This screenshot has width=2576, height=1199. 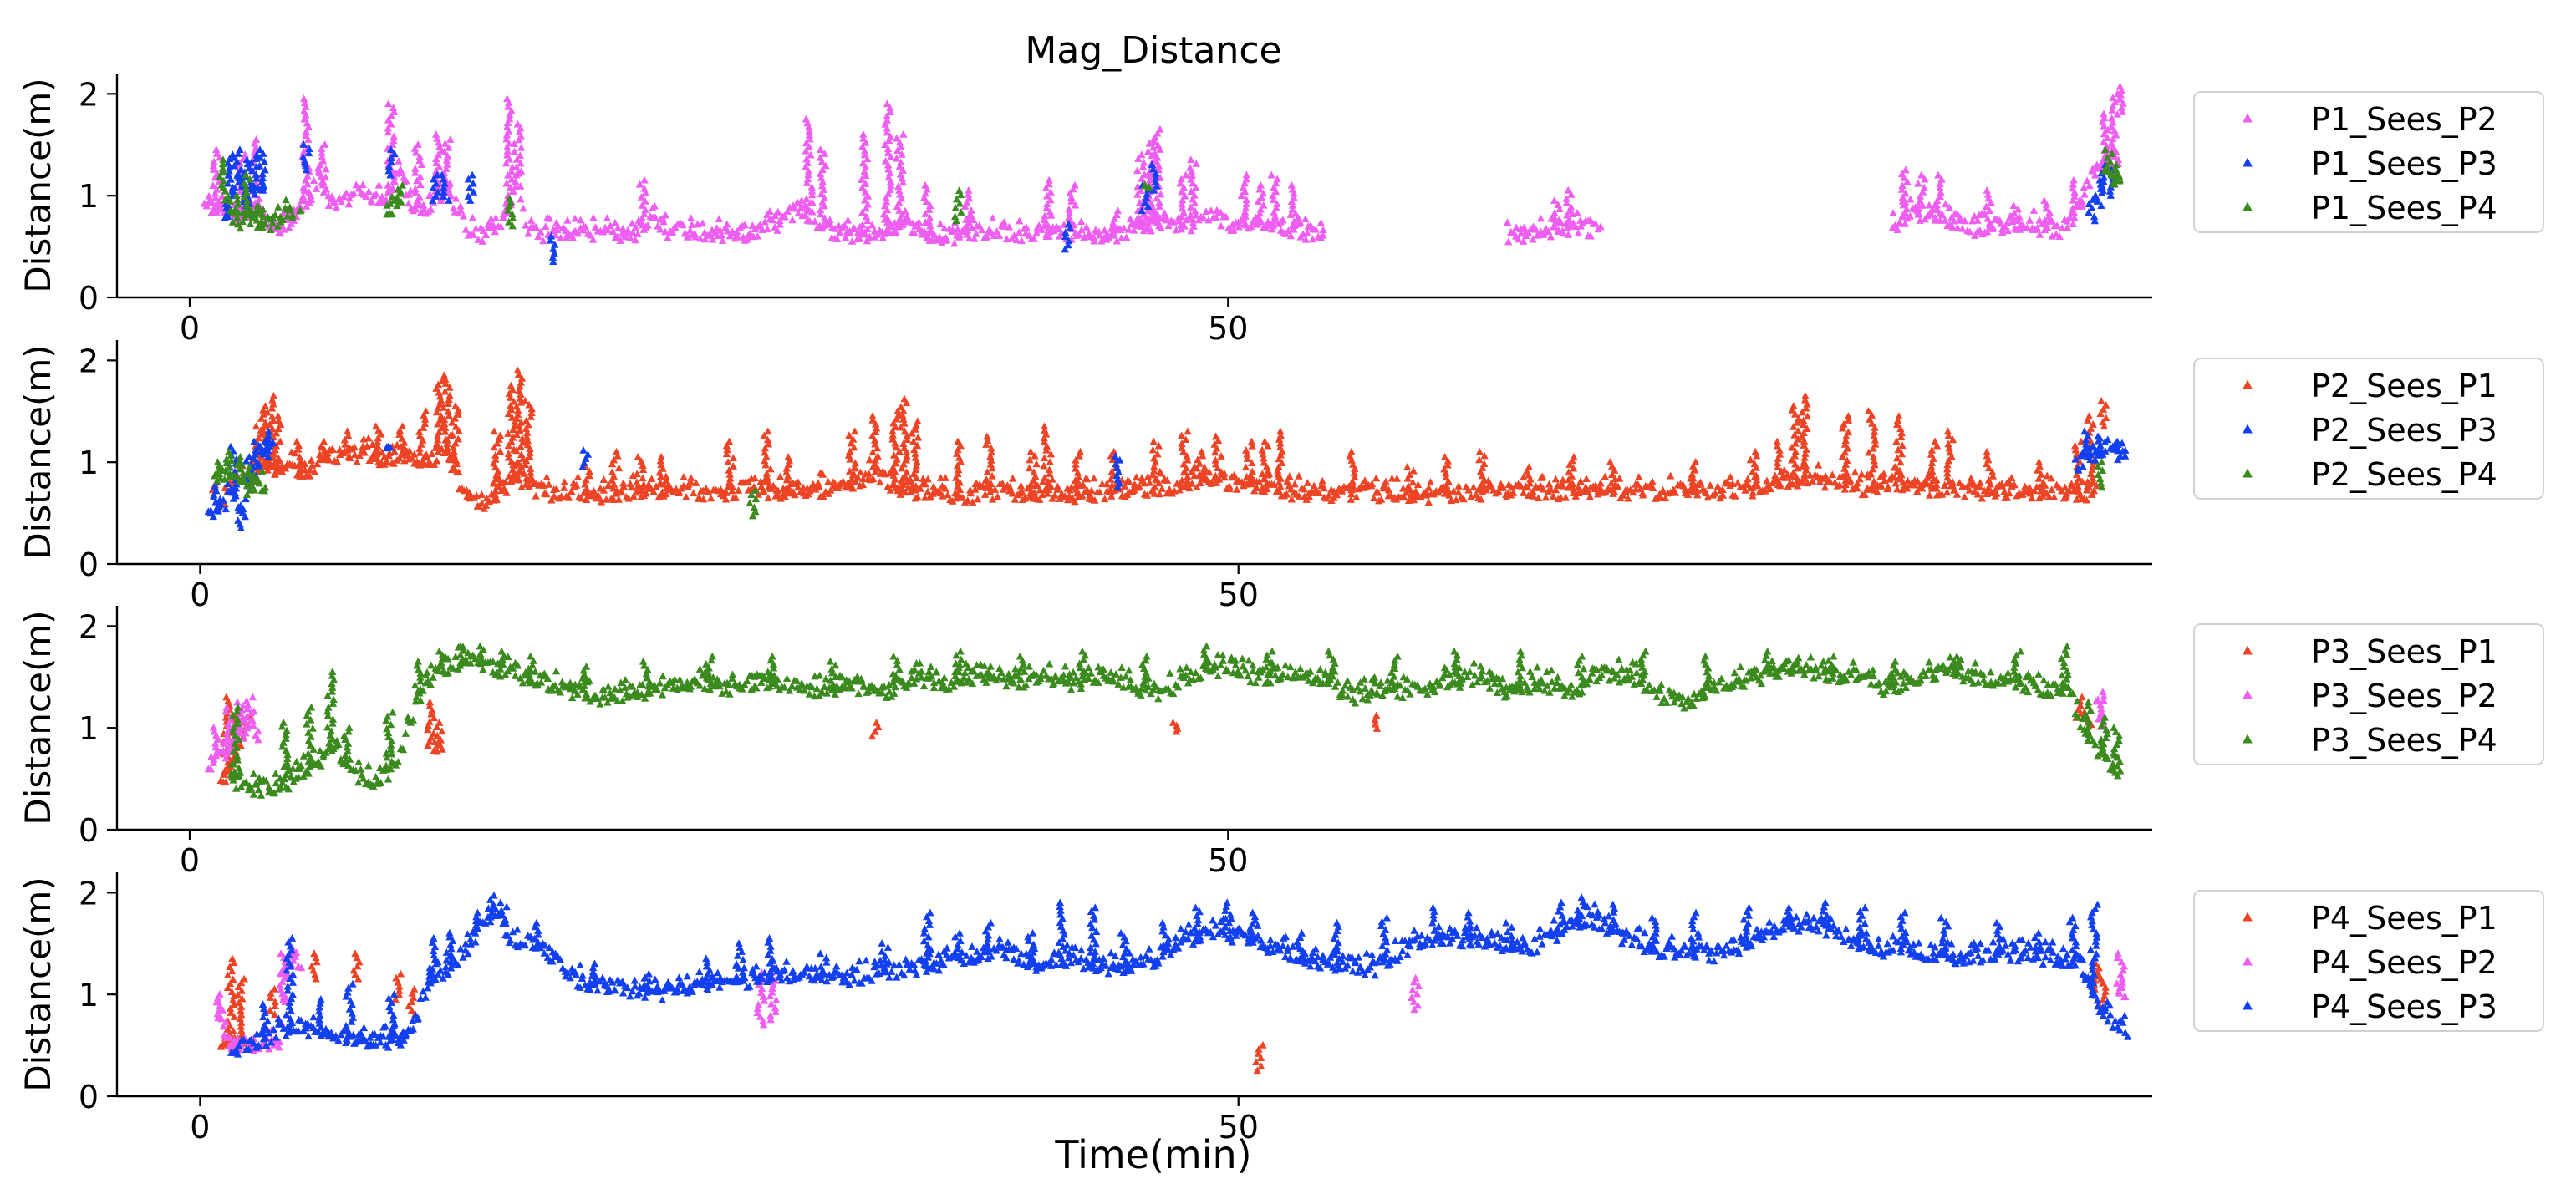 What do you see at coordinates (2404, 386) in the screenshot?
I see `legend-label: P2_Sees_P1` at bounding box center [2404, 386].